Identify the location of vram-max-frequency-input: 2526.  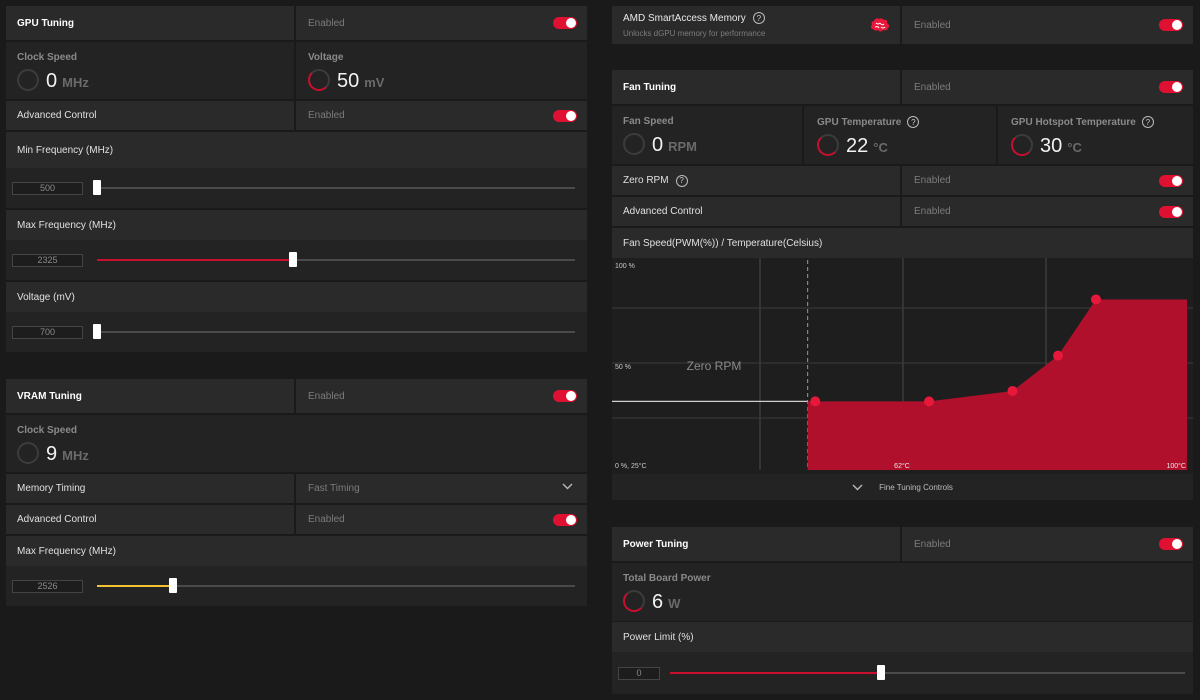
(47, 586).